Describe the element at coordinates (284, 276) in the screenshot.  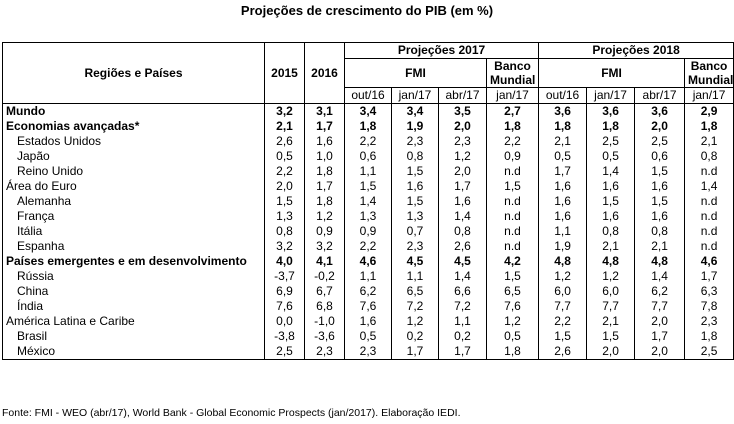
I see `value-cell: -3,7` at that location.